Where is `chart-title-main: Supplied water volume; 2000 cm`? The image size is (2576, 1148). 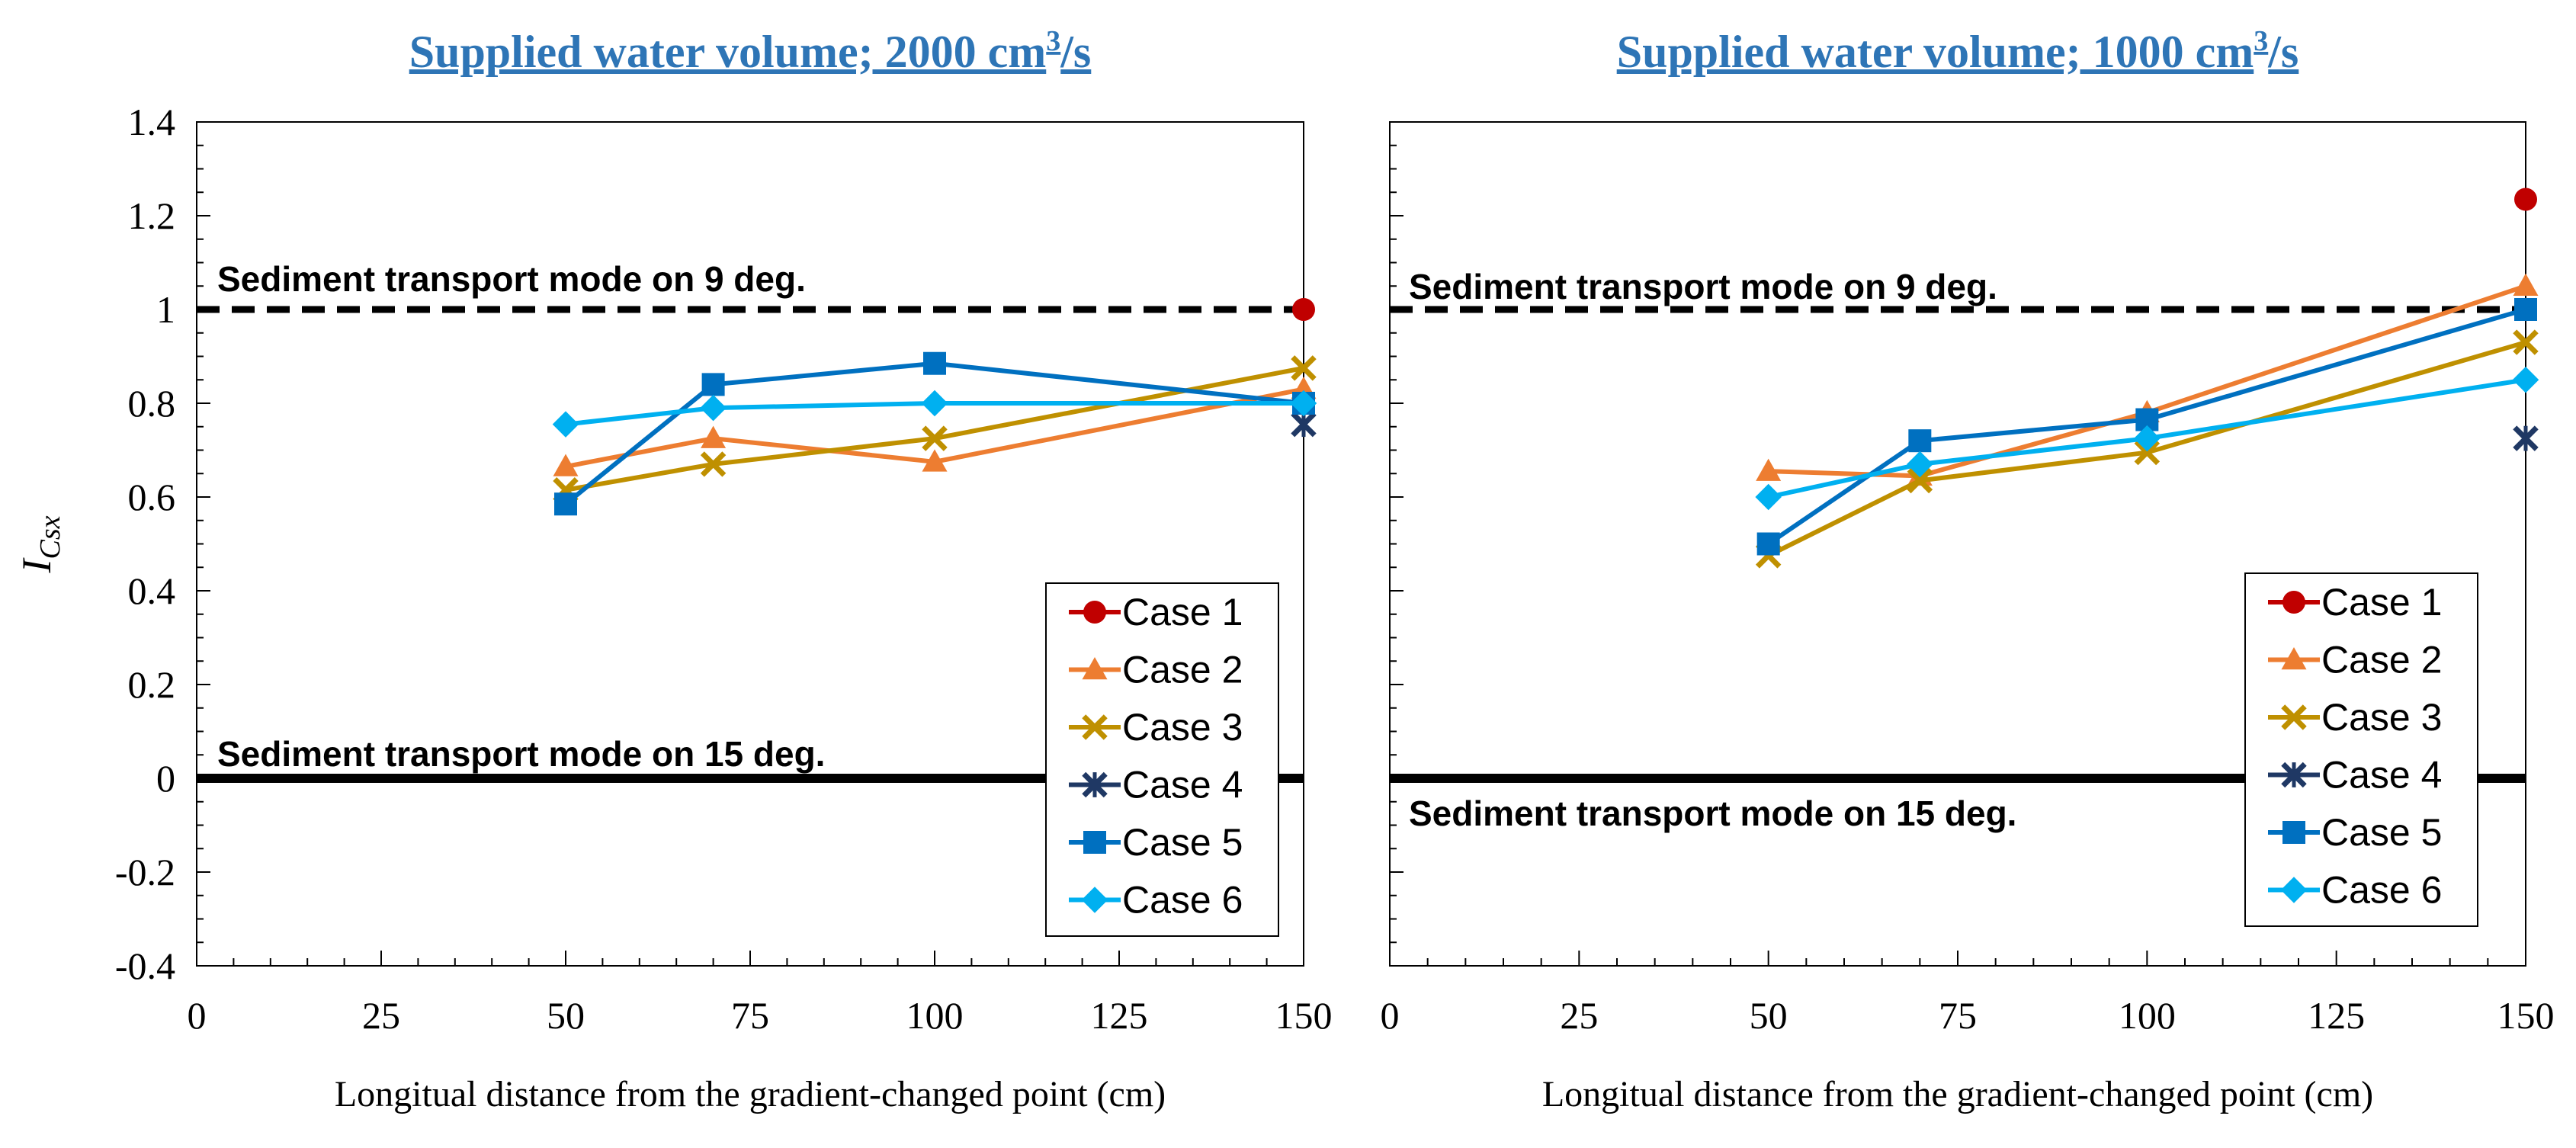 chart-title-main: Supplied water volume; 2000 cm is located at coordinates (728, 52).